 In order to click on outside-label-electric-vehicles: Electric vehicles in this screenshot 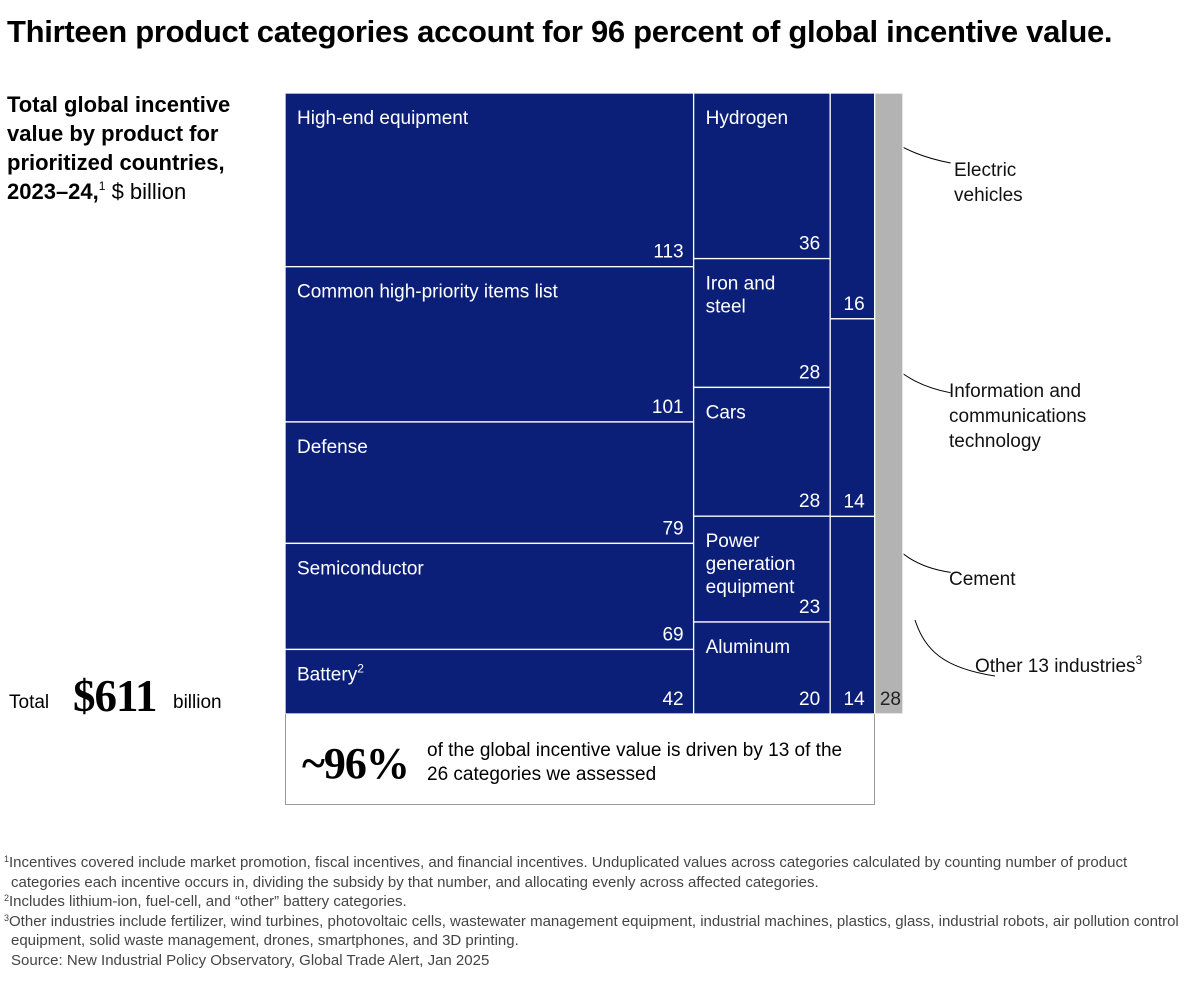, I will do `click(988, 183)`.